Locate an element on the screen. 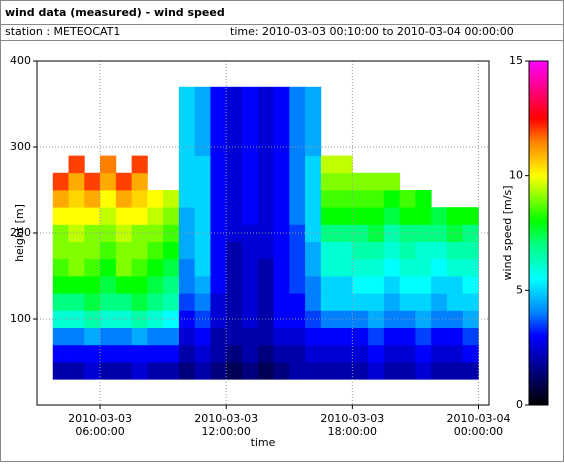 The width and height of the screenshot is (564, 466). colorbar is located at coordinates (538, 233).